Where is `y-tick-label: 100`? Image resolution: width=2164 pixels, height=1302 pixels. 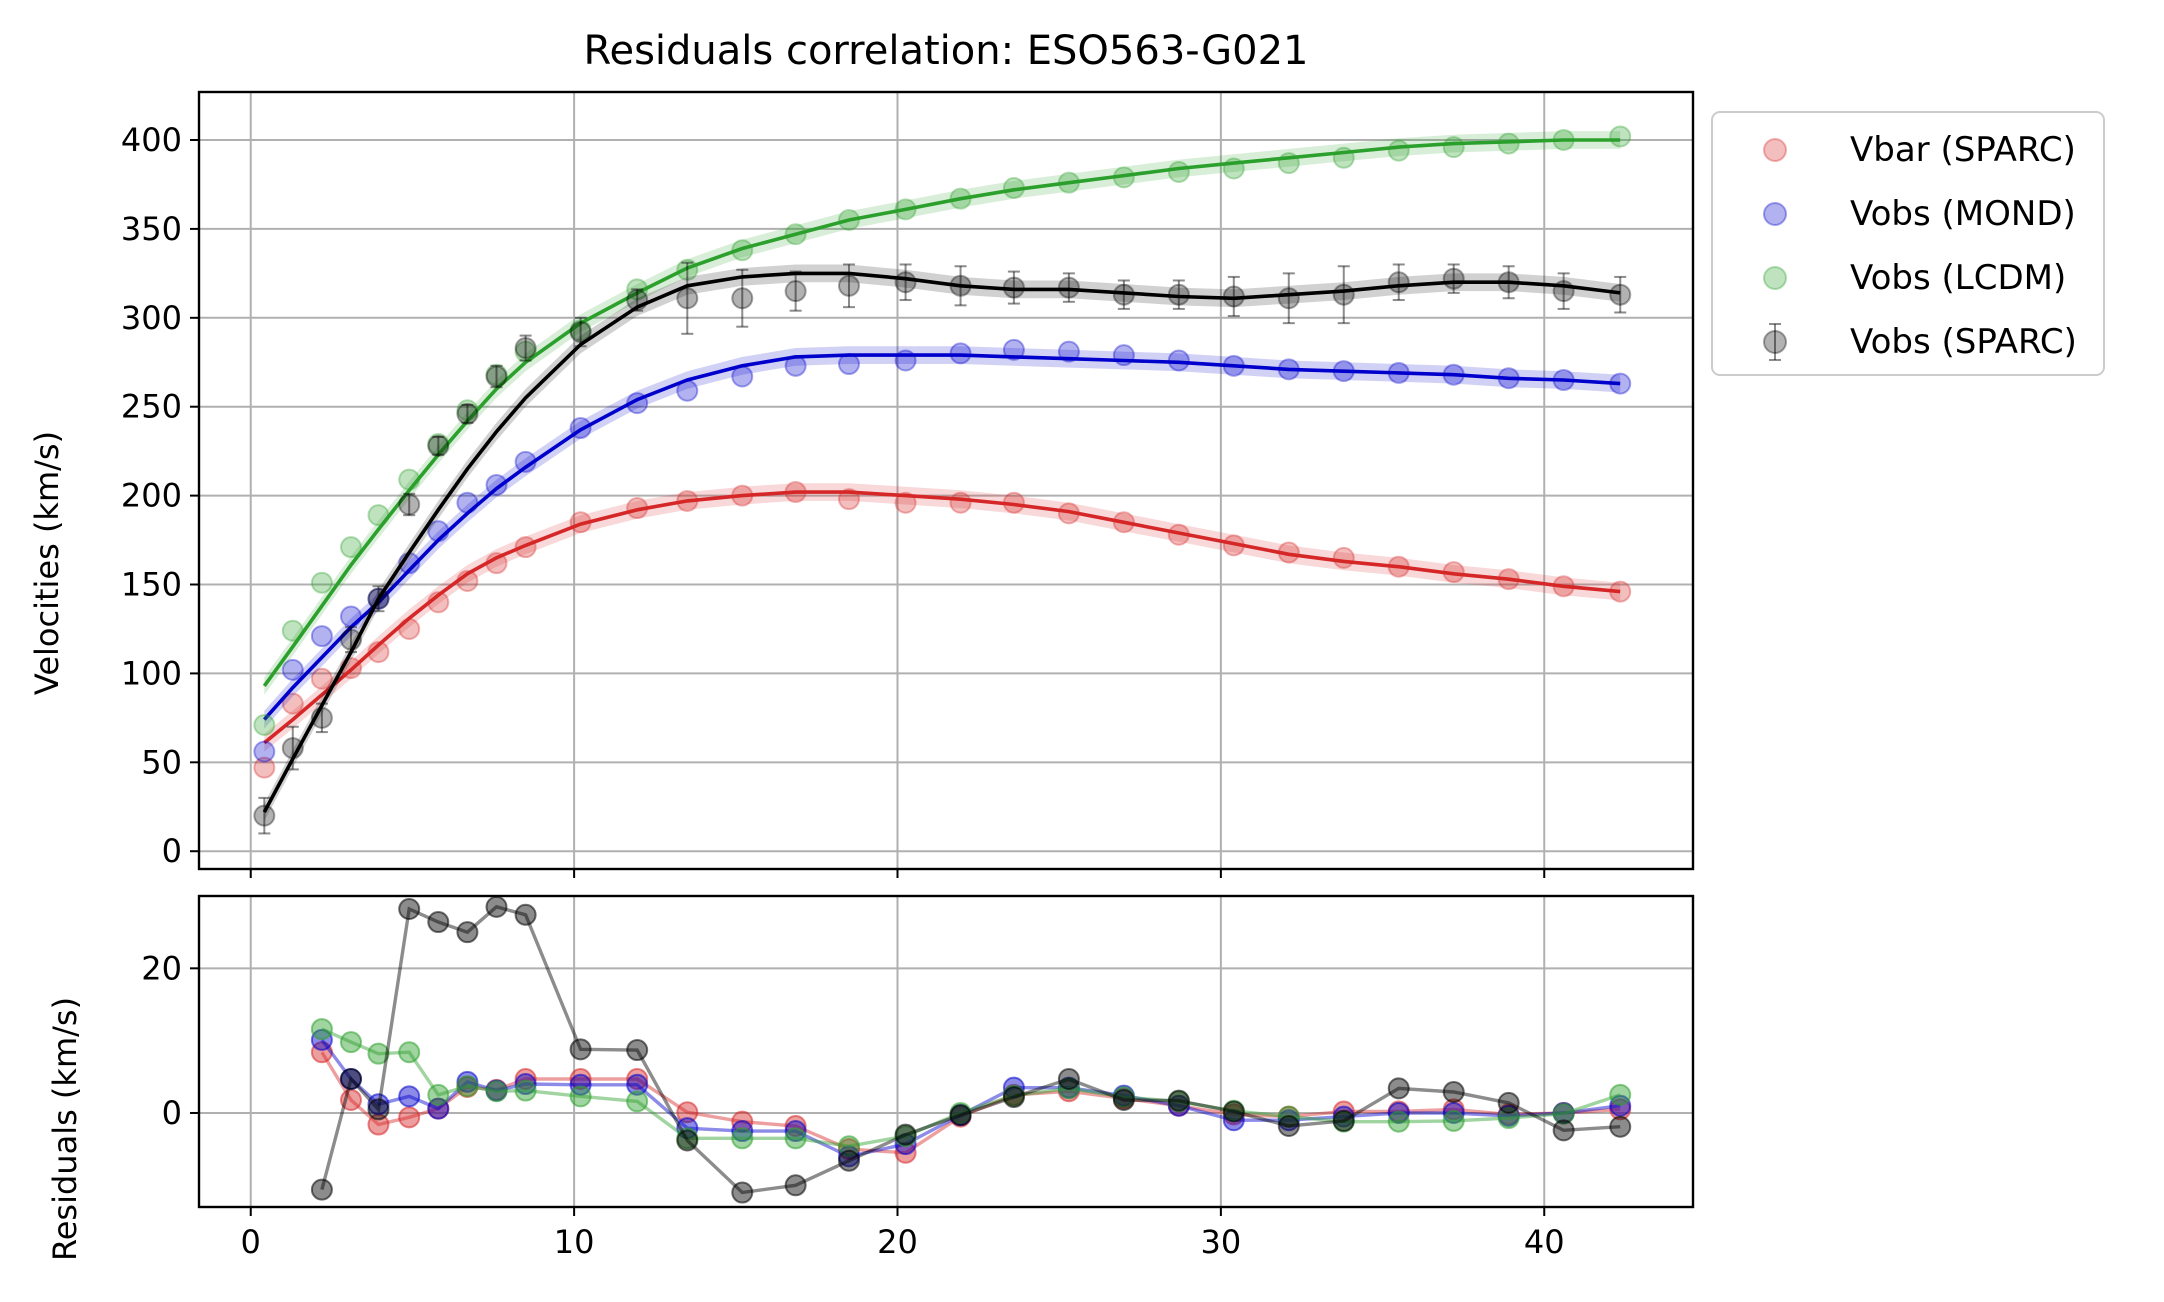
y-tick-label: 100 is located at coordinates (151, 673).